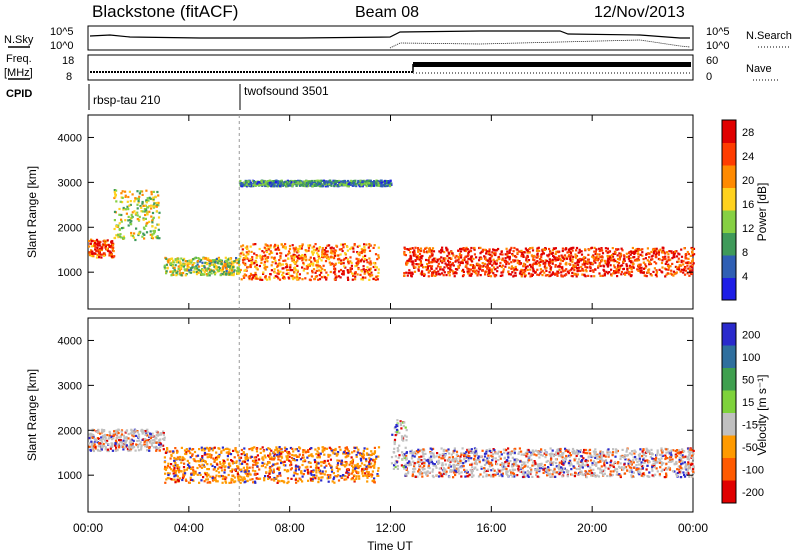 This screenshot has width=800, height=554. Describe the element at coordinates (489, 268) in the screenshot. I see `power-cell-2075` at that location.